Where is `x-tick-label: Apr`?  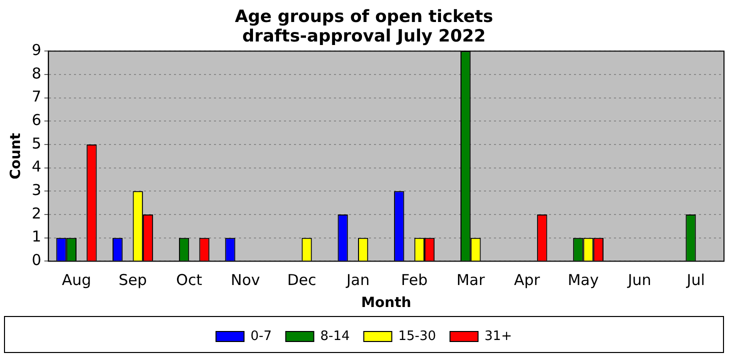
x-tick-label: Apr is located at coordinates (527, 280).